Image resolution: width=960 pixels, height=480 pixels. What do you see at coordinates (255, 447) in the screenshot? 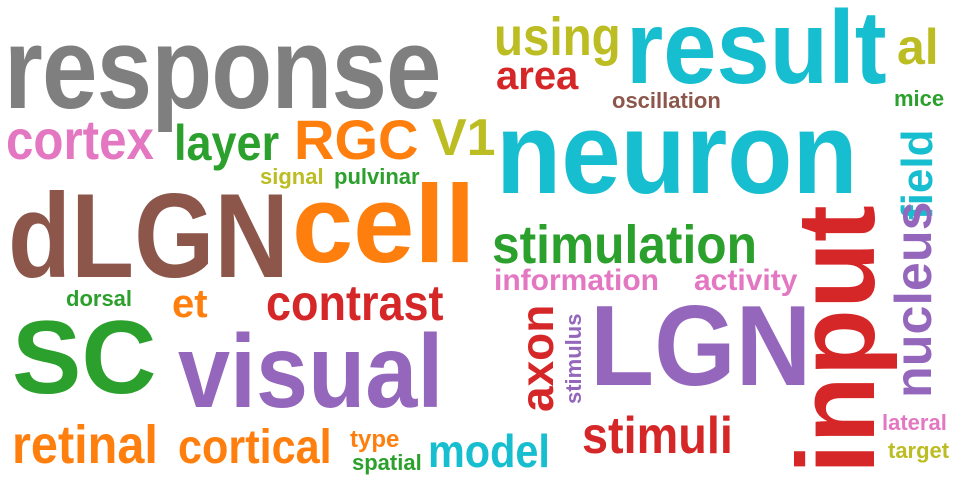
I see `word-cortical: cortical` at bounding box center [255, 447].